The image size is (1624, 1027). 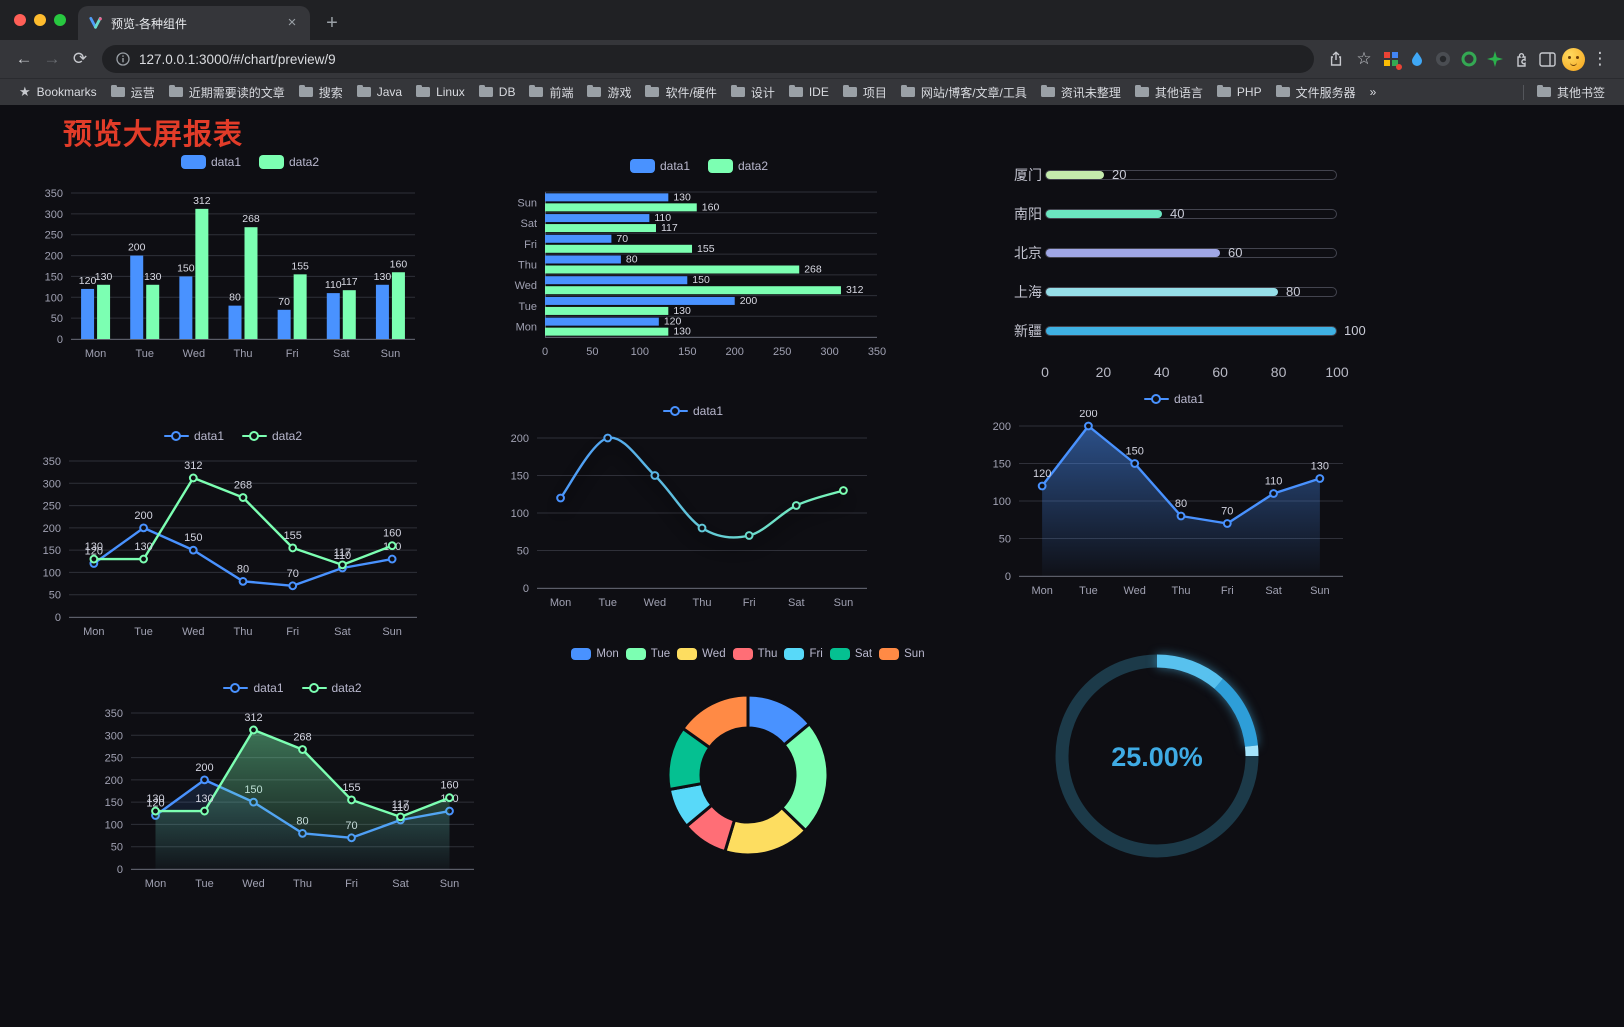 I want to click on minimize-window-button, so click(x=40, y=20).